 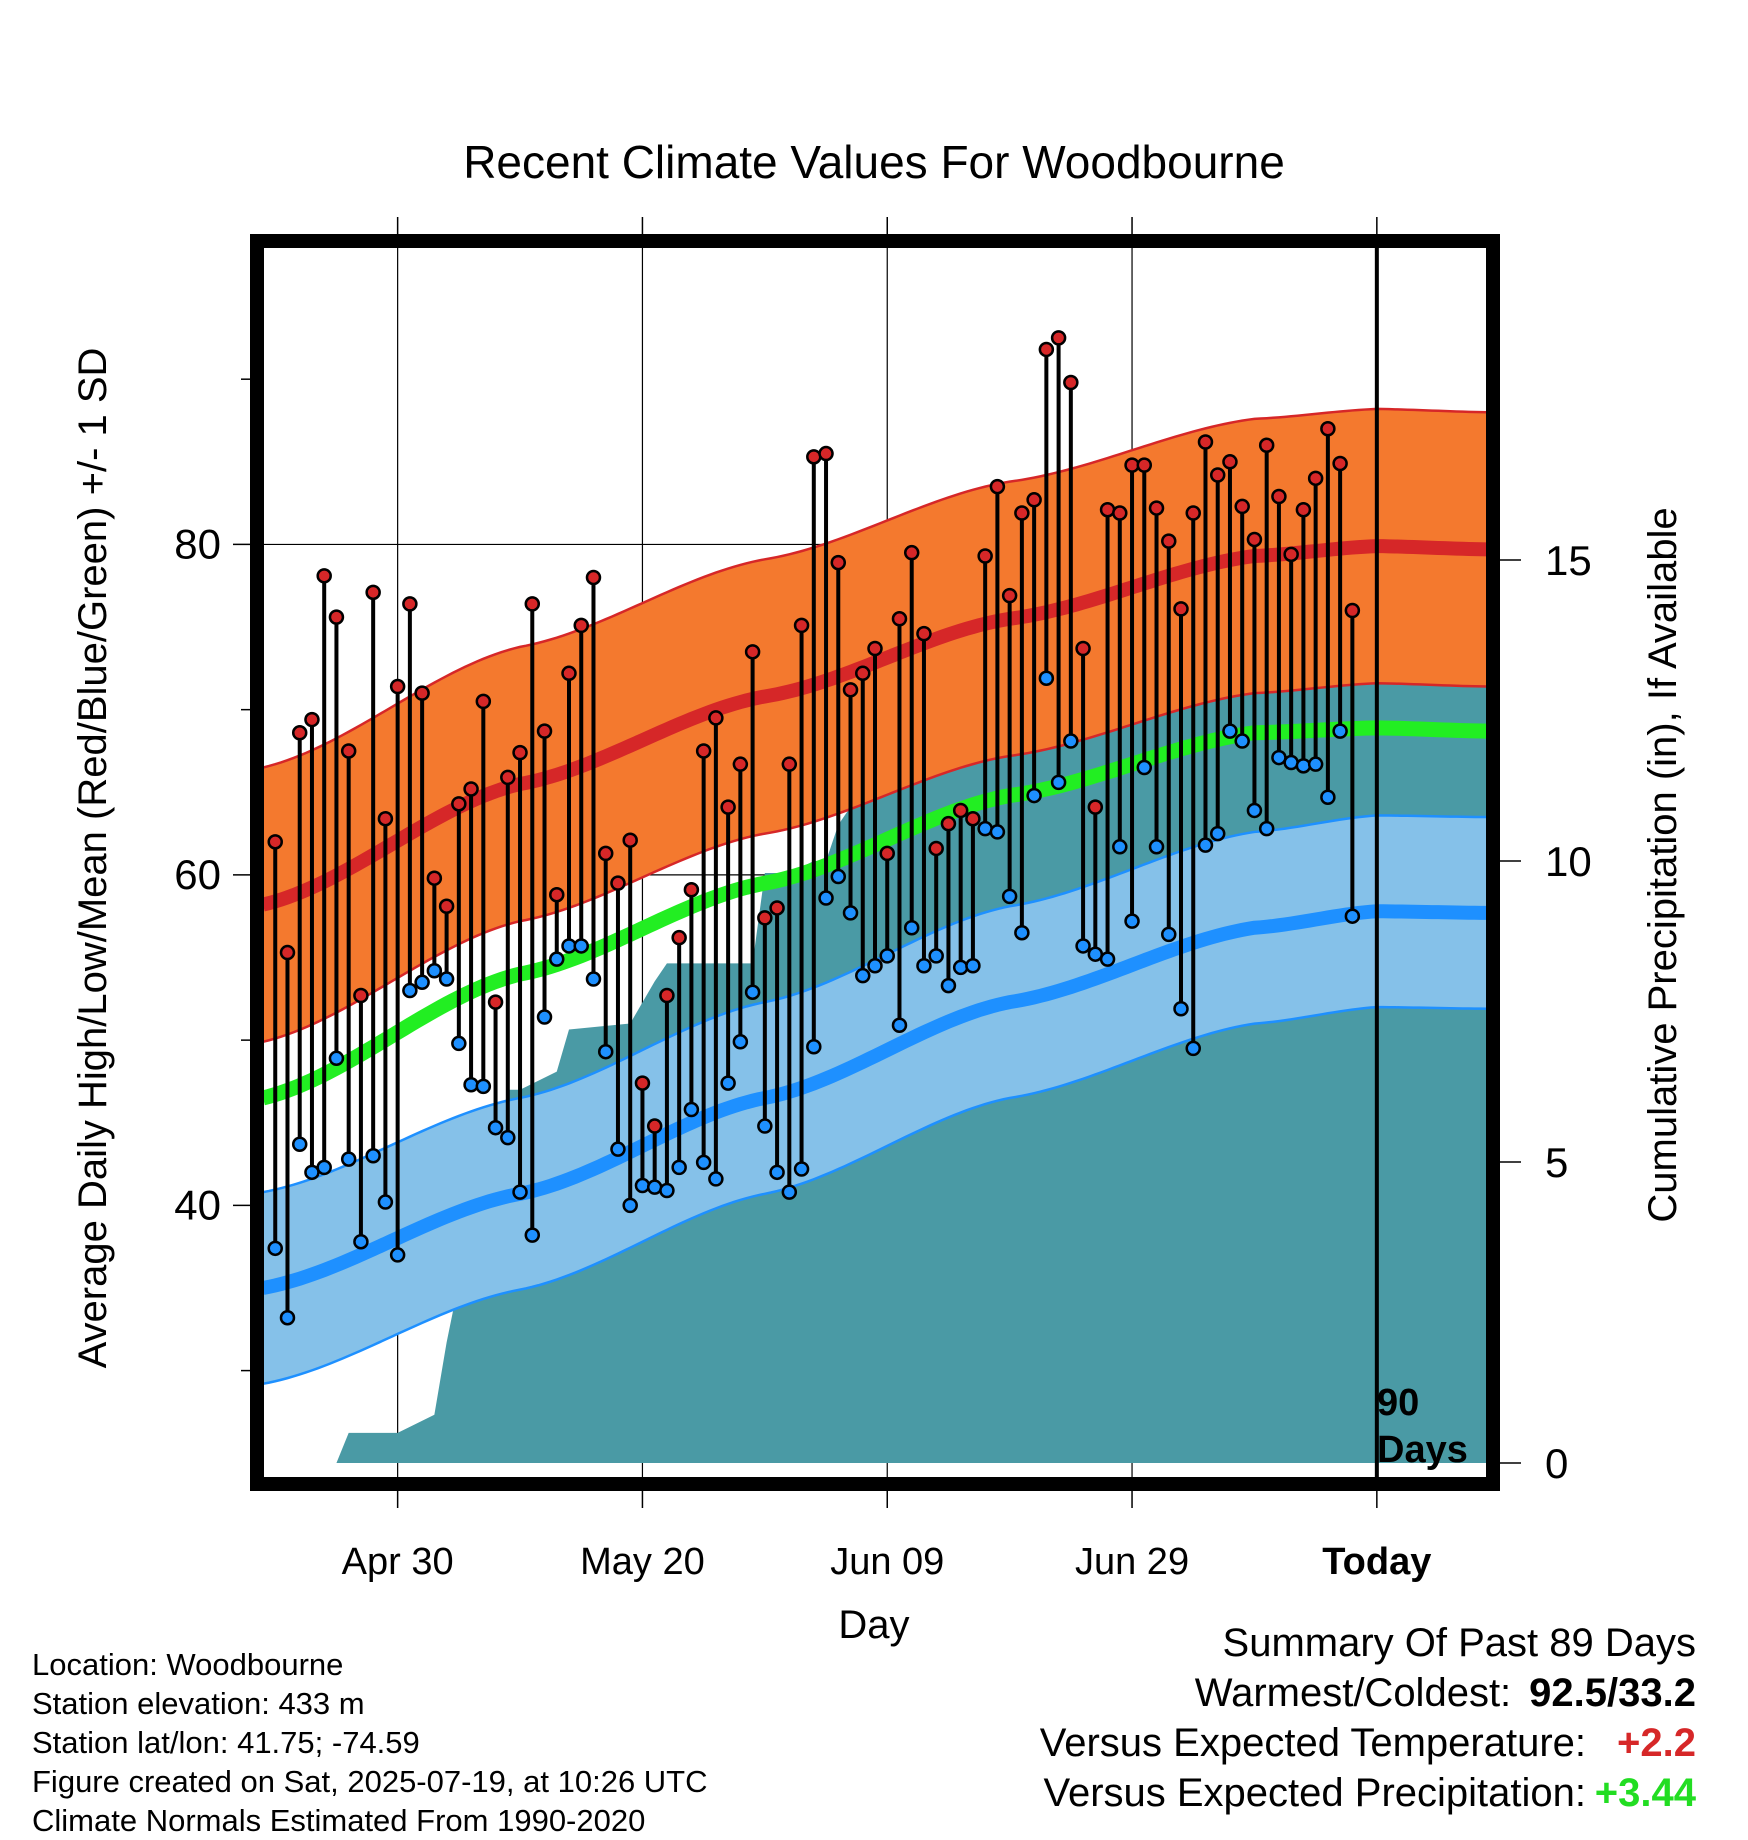 I want to click on normals-text: Climate Normals Estimated From 1990-2020, so click(x=339, y=1820).